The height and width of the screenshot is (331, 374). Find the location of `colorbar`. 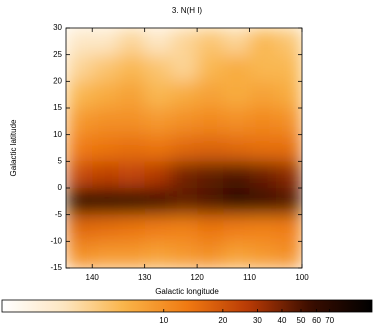

colorbar is located at coordinates (187, 306).